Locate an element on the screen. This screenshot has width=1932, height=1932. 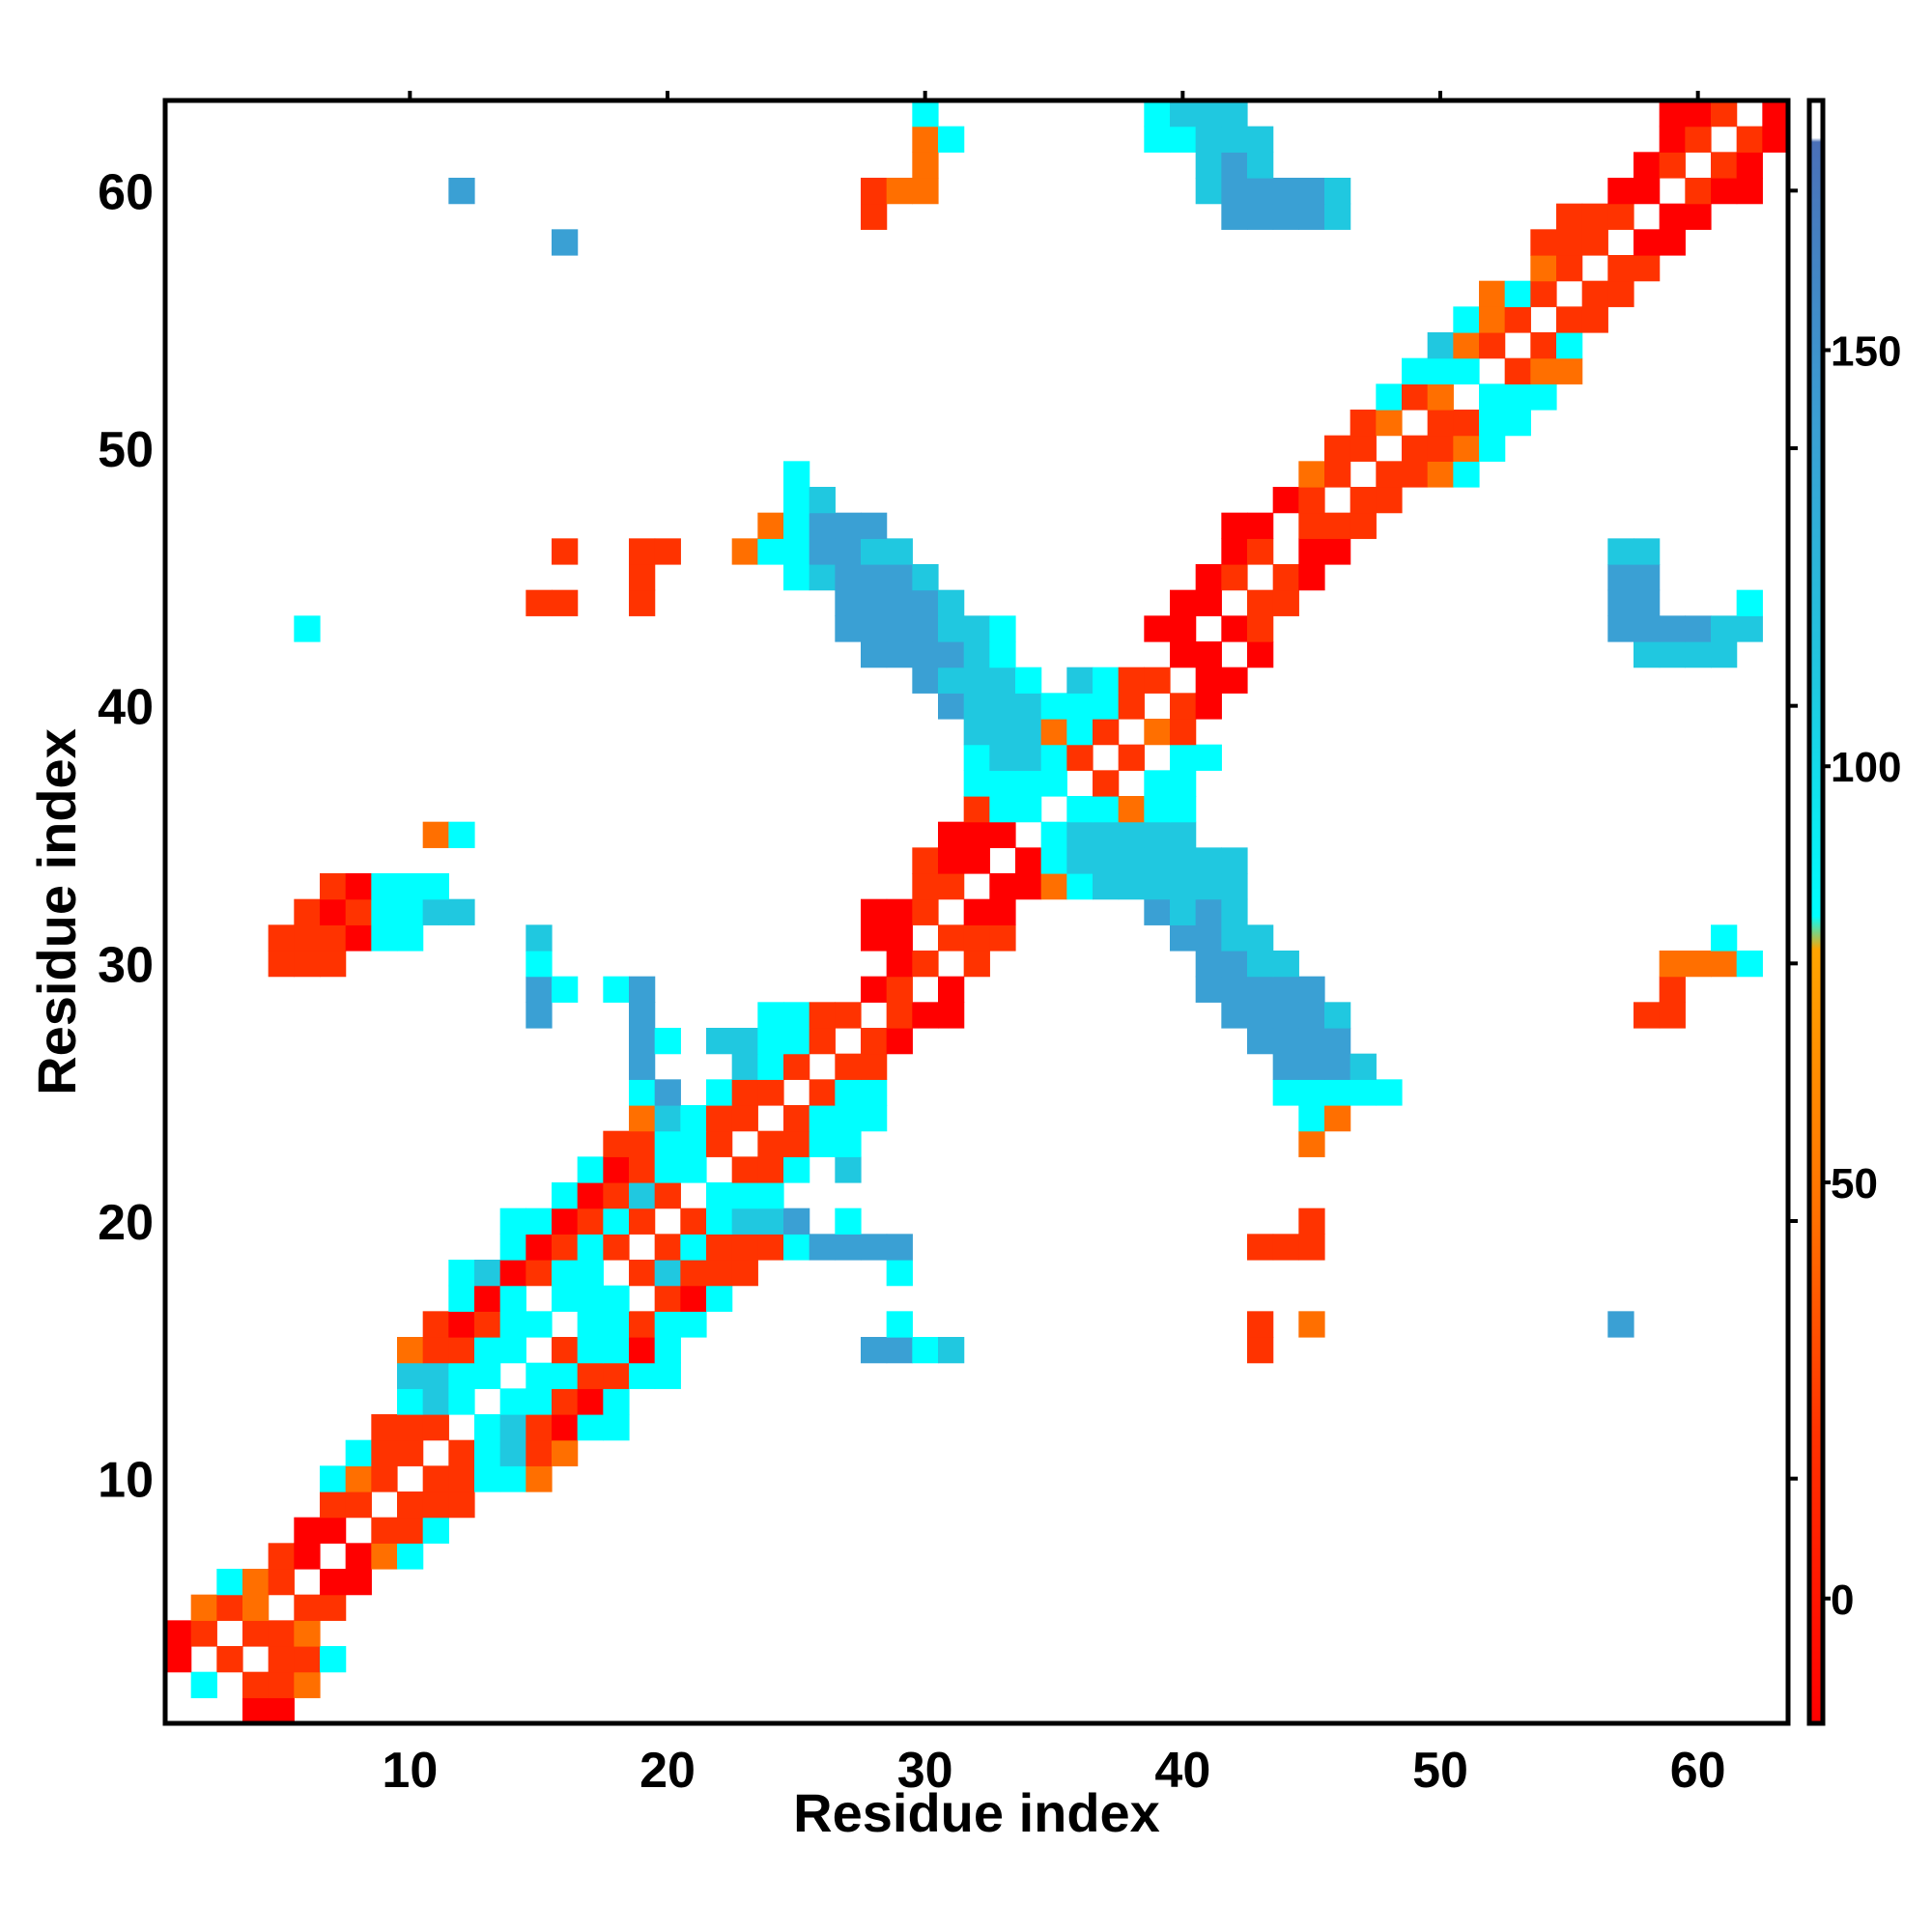
x-tick-label: 20 is located at coordinates (667, 1771).